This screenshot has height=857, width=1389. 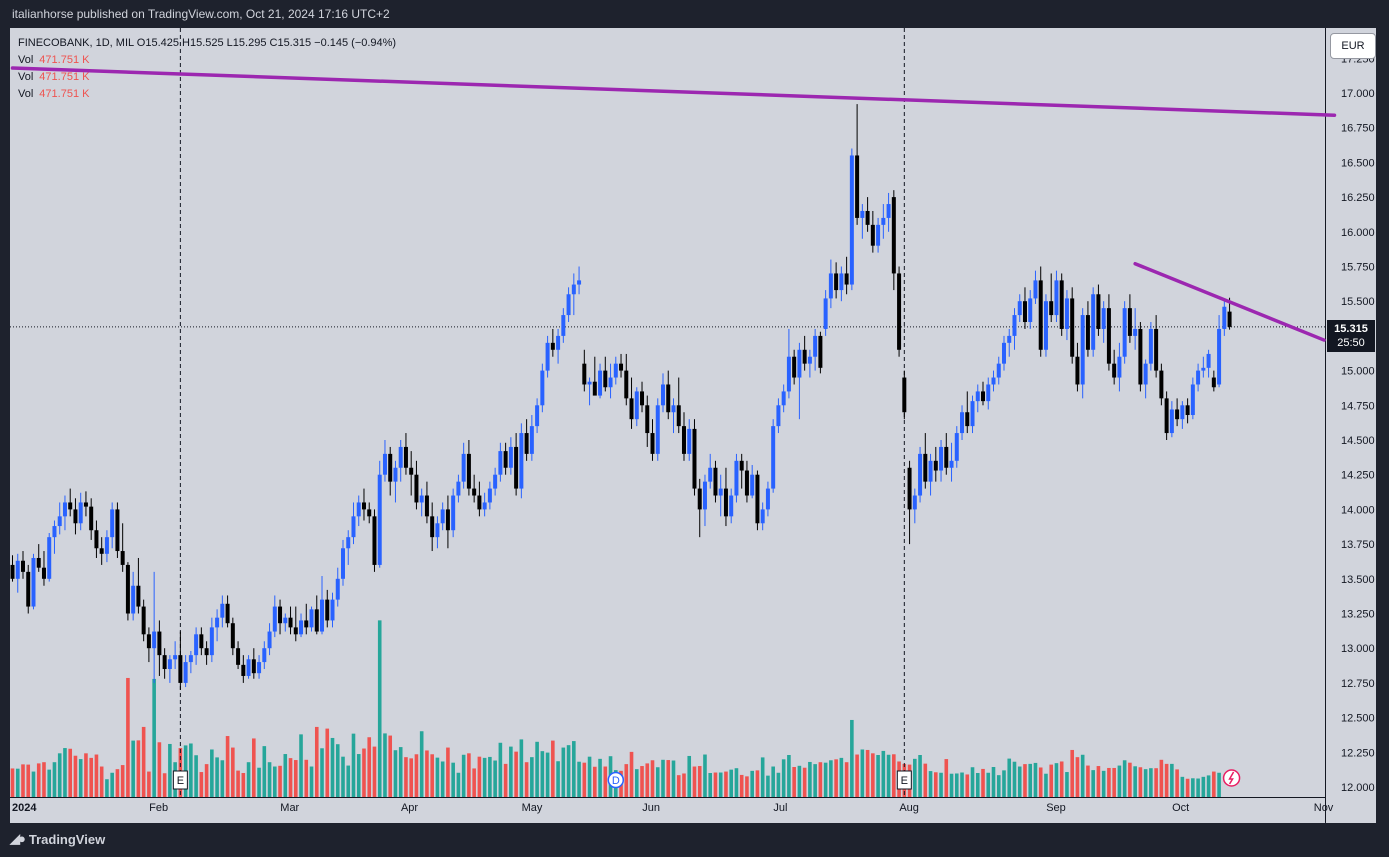 I want to click on volume-legend-row: Vol 471.751 K, so click(x=207, y=94).